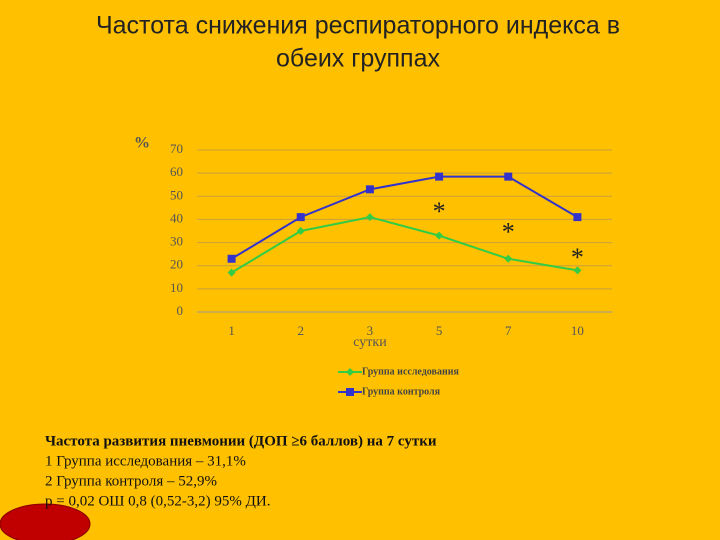 The width and height of the screenshot is (720, 540). I want to click on title-line-2: обеих группах, so click(358, 59).